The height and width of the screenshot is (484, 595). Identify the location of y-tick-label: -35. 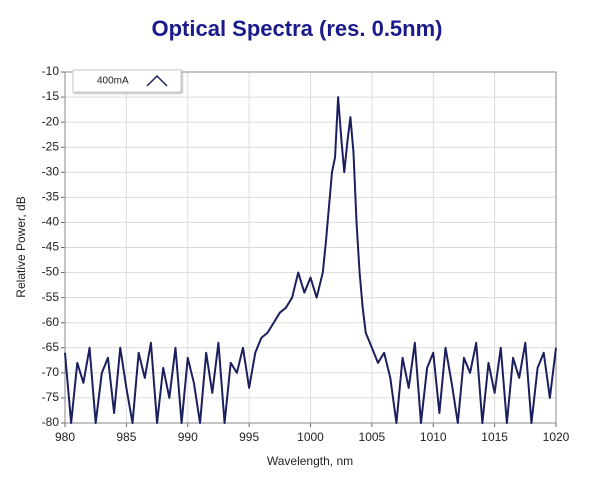
(51, 197).